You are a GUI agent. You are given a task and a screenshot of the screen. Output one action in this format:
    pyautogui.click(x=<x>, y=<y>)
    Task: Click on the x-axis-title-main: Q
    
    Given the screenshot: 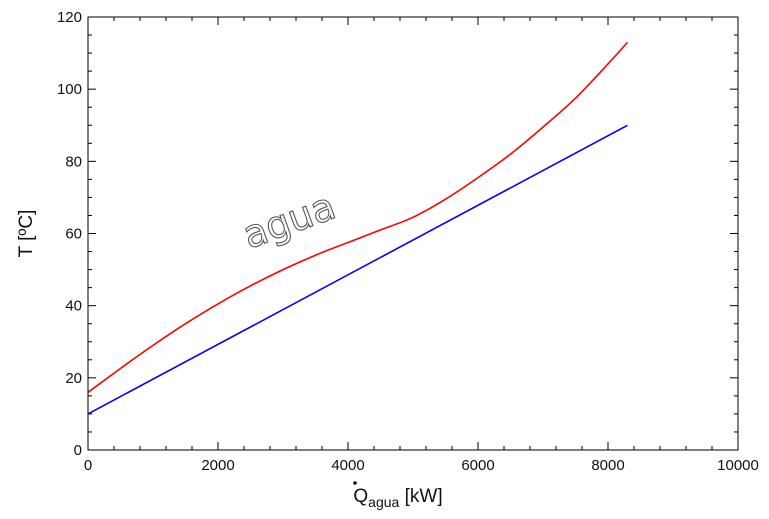 What is the action you would take?
    pyautogui.click(x=360, y=496)
    